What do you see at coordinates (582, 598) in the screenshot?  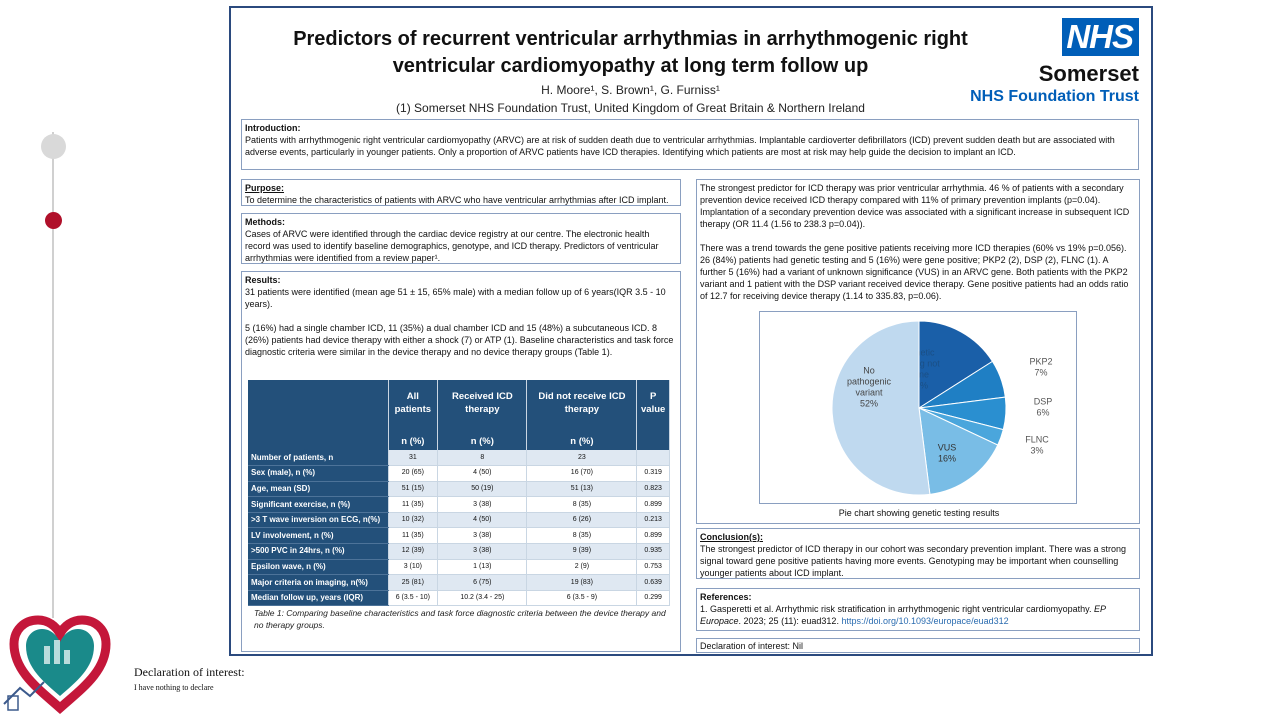 I see `table-cell: 6 (3.5 - 9)` at bounding box center [582, 598].